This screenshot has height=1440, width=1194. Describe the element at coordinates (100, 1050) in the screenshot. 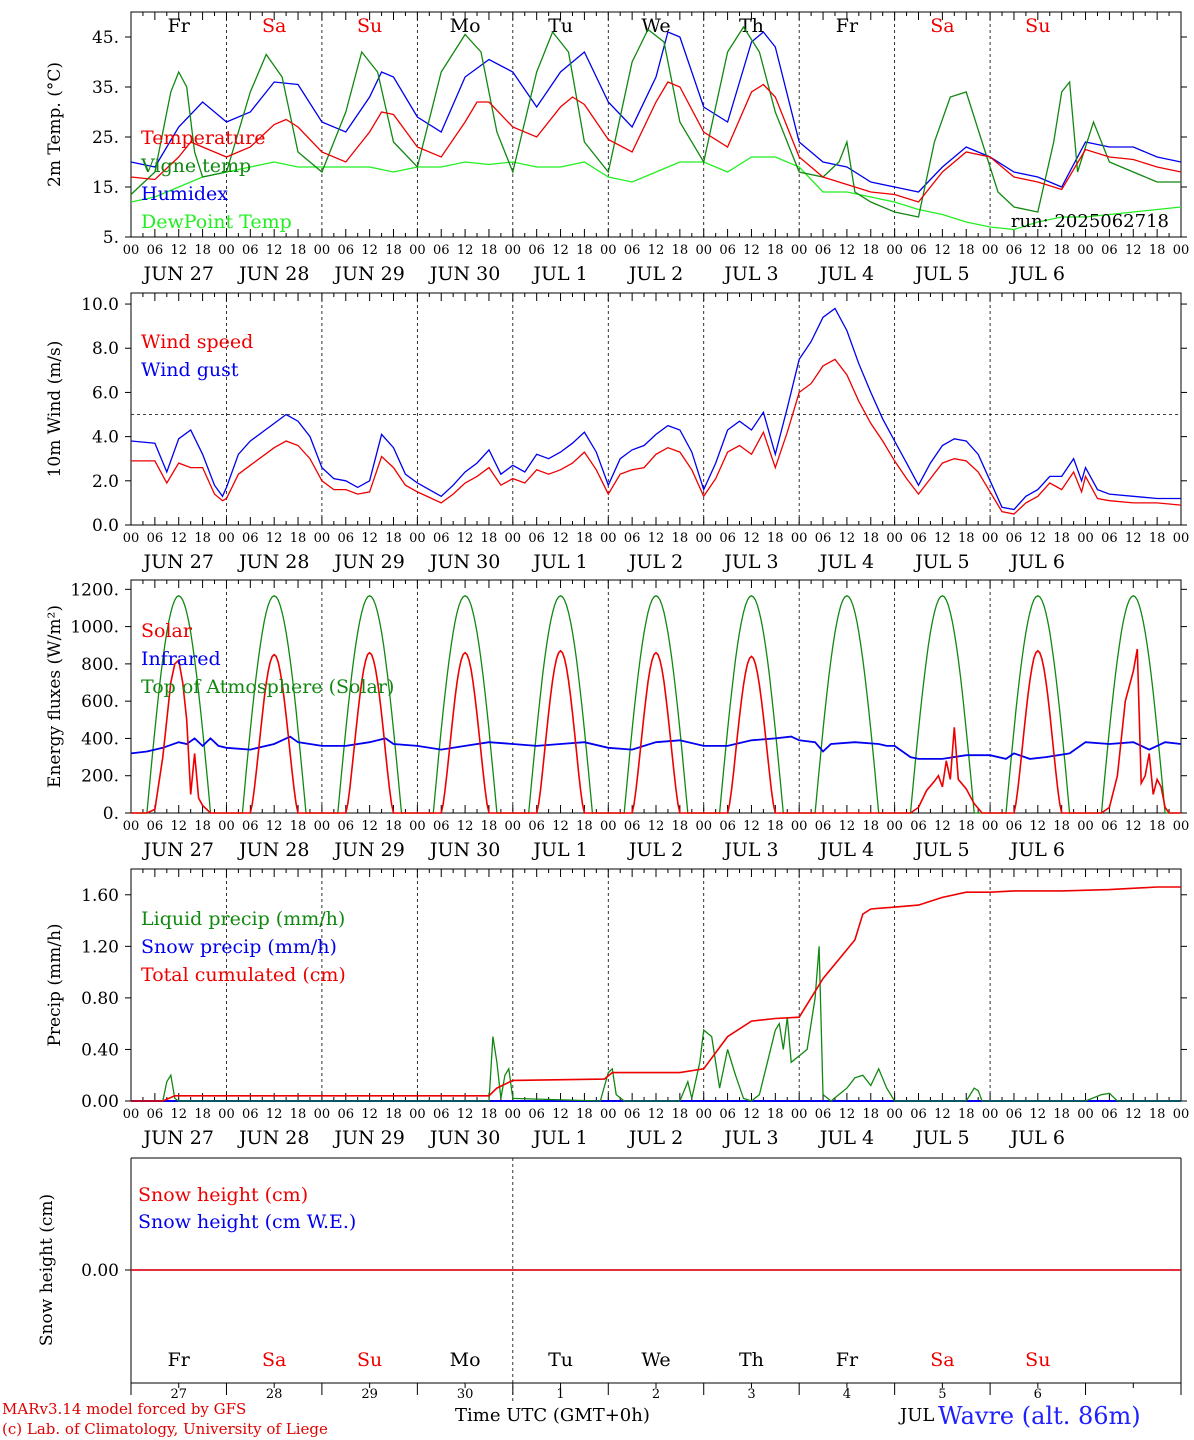

I see `precip-ytick-label: 0.40` at that location.